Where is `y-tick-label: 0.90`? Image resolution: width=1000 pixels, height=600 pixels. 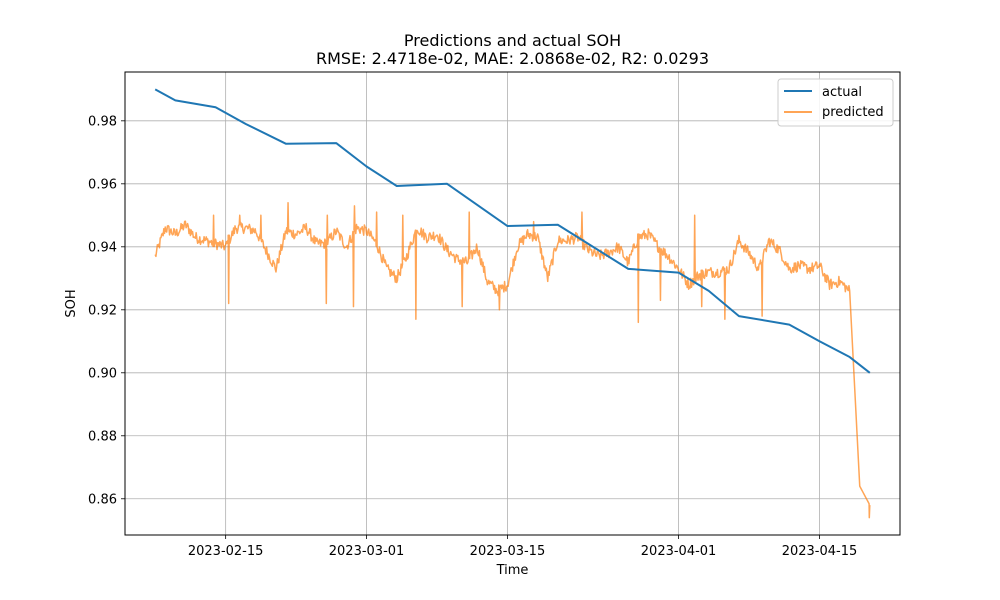 y-tick-label: 0.90 is located at coordinates (102, 373).